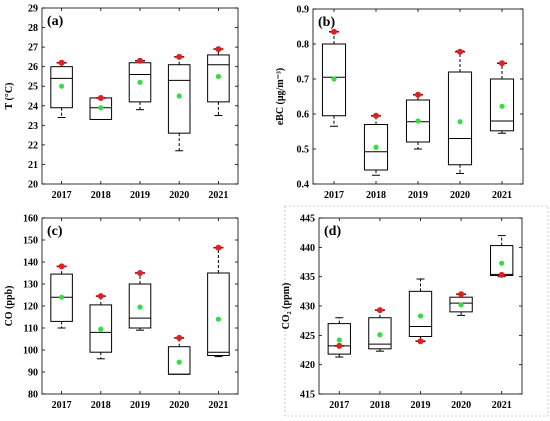  Describe the element at coordinates (33, 28) in the screenshot. I see `y-tick-label: 28` at that location.